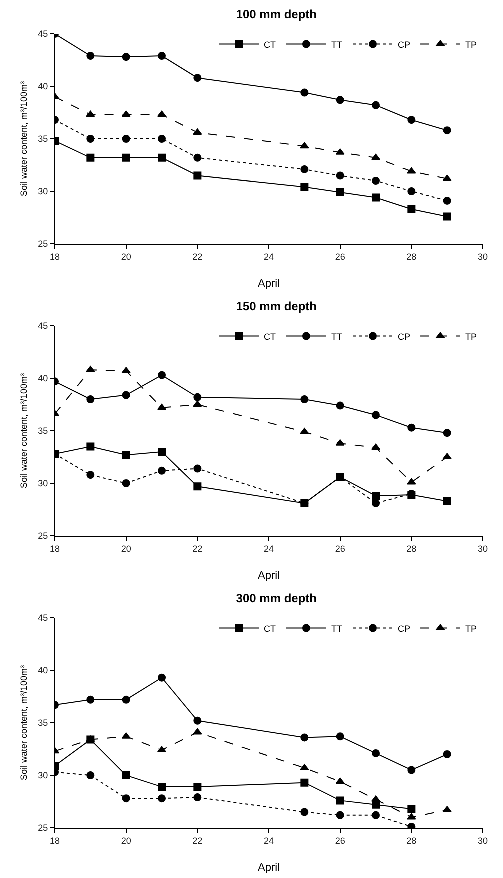 The height and width of the screenshot is (878, 503). What do you see at coordinates (276, 307) in the screenshot?
I see `chart-title: 150 mm depth` at bounding box center [276, 307].